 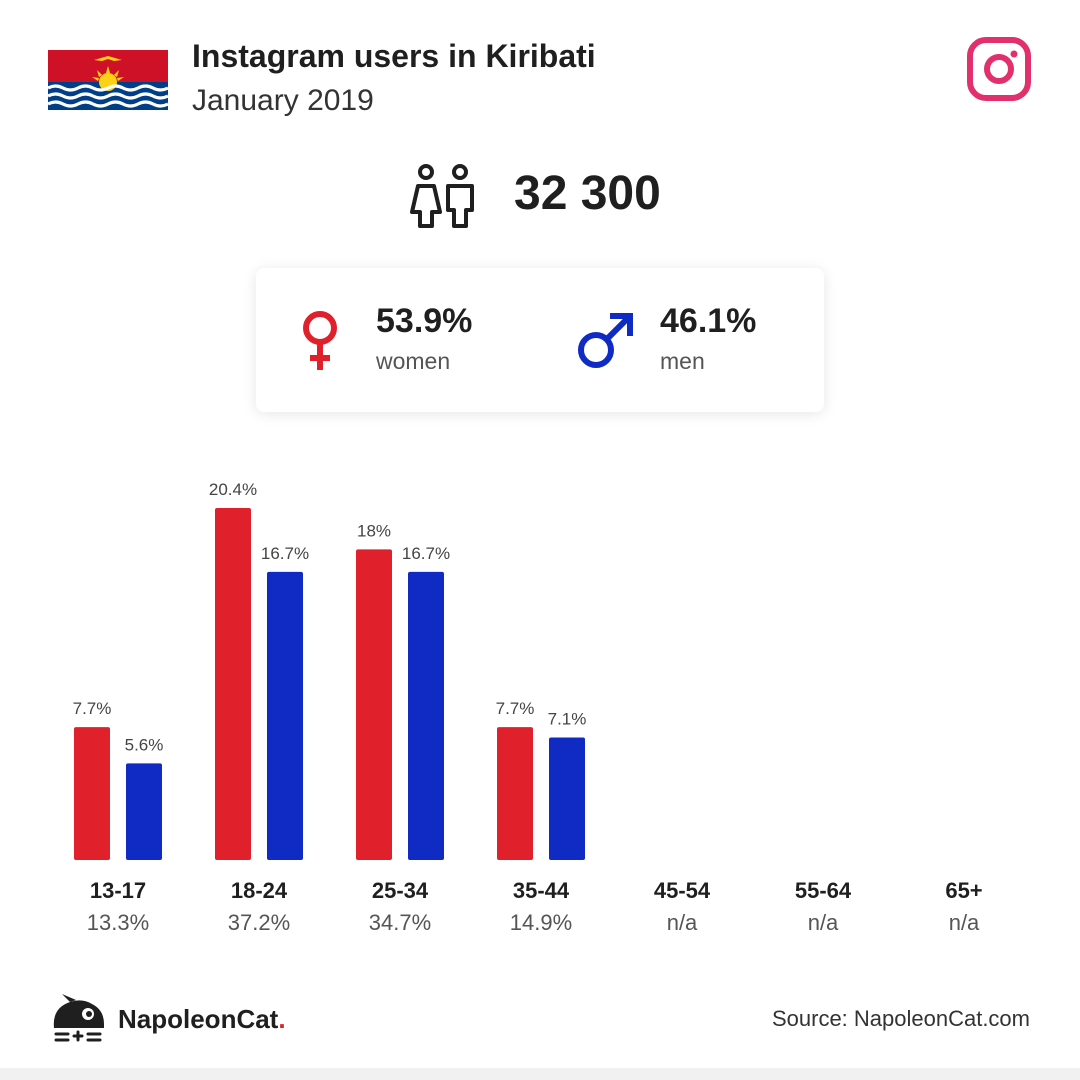 What do you see at coordinates (424, 321) in the screenshot?
I see `women-percent: 53.9%` at bounding box center [424, 321].